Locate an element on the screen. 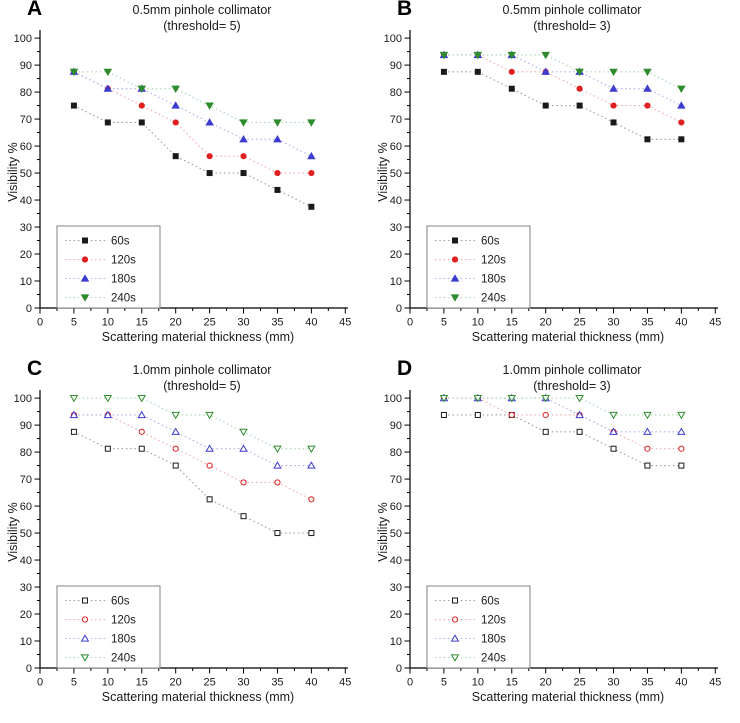 This screenshot has height=723, width=740. legend-box is located at coordinates (108, 267).